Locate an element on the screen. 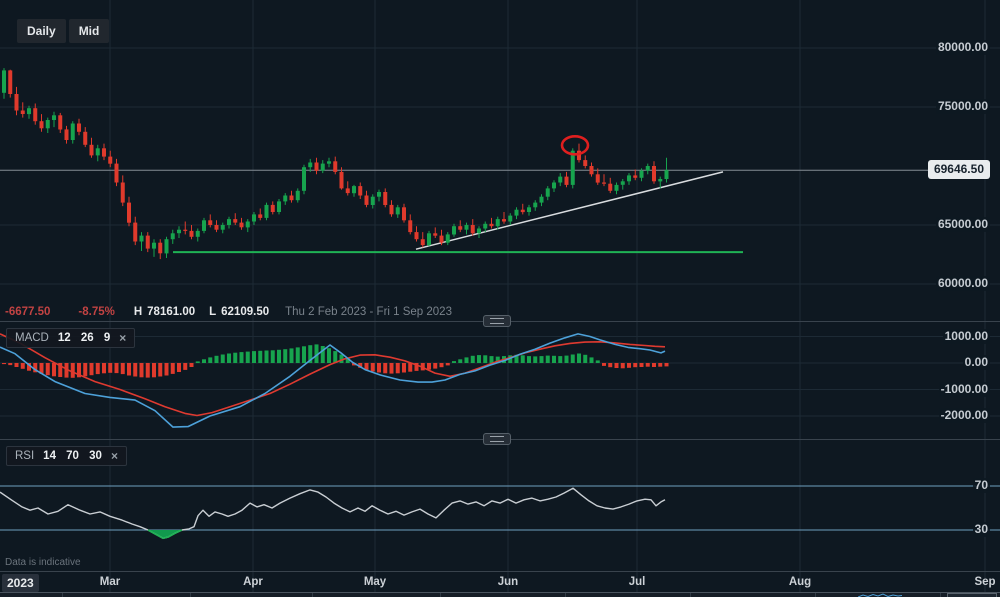 Image resolution: width=1000 pixels, height=597 pixels. navigator-handle is located at coordinates (972, 595).